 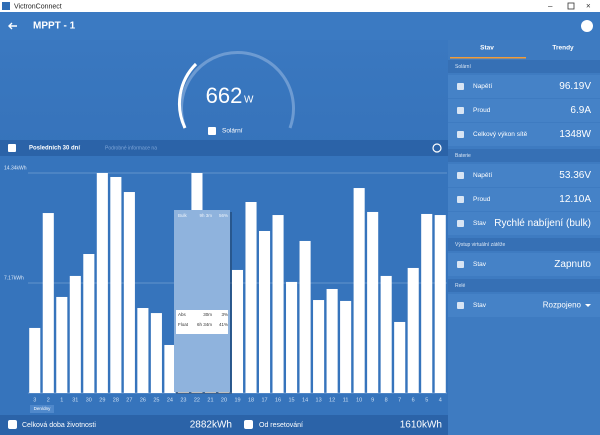 What do you see at coordinates (211, 425) in the screenshot?
I see `lifetime-value: 2882kWh` at bounding box center [211, 425].